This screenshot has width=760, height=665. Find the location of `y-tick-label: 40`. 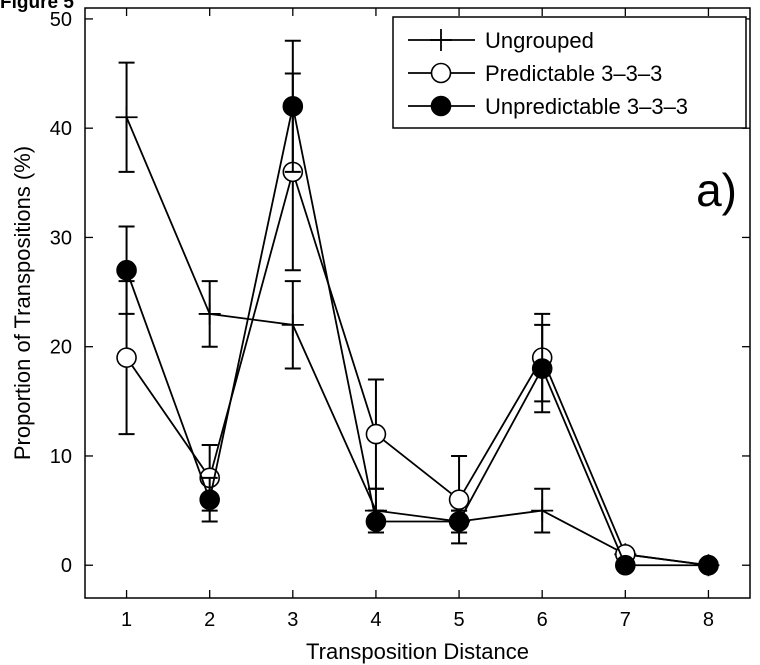

y-tick-label: 40 is located at coordinates (61, 129).